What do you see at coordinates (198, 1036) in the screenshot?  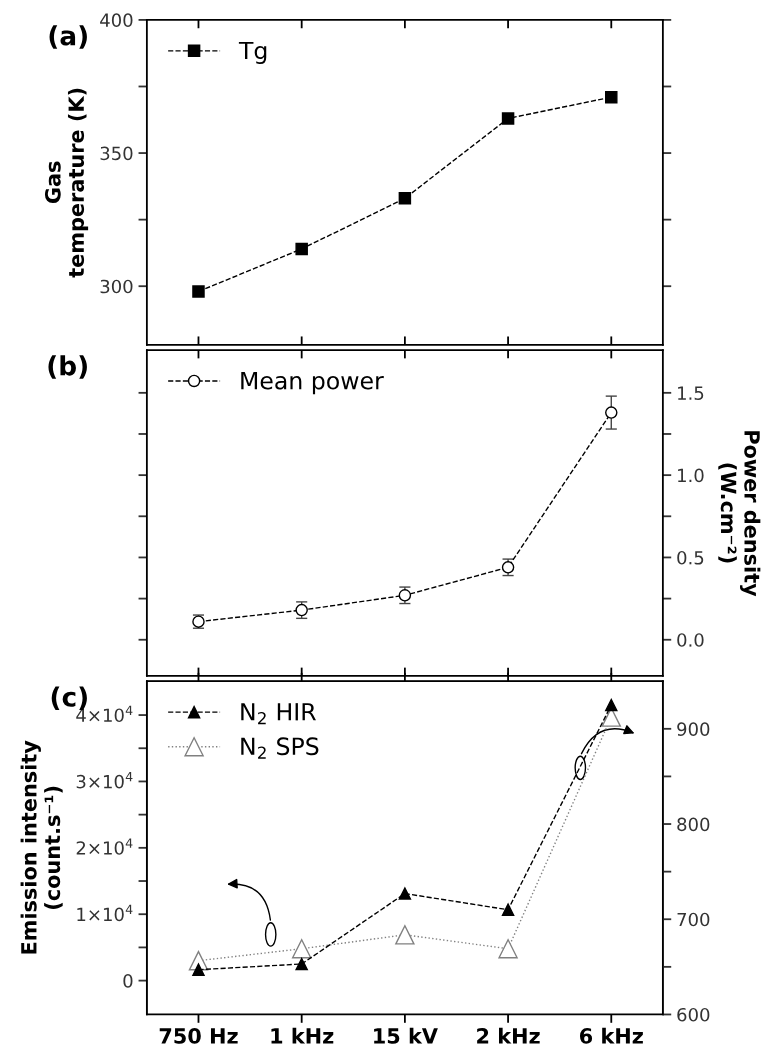 I see `x-tick-label: 750 Hz` at bounding box center [198, 1036].